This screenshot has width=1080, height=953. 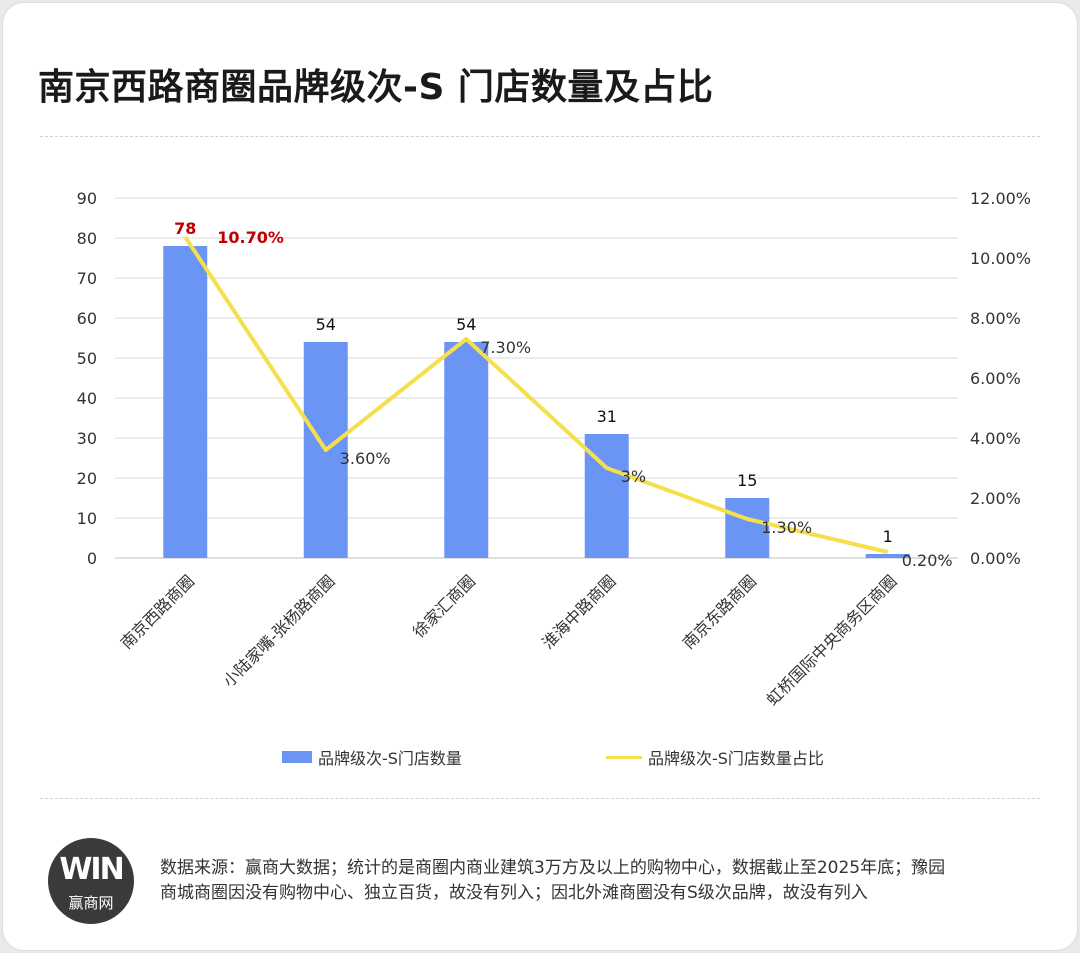 I want to click on chart-title: 南京西路商圈品牌级次-S 门店数量及占比, so click(x=376, y=87).